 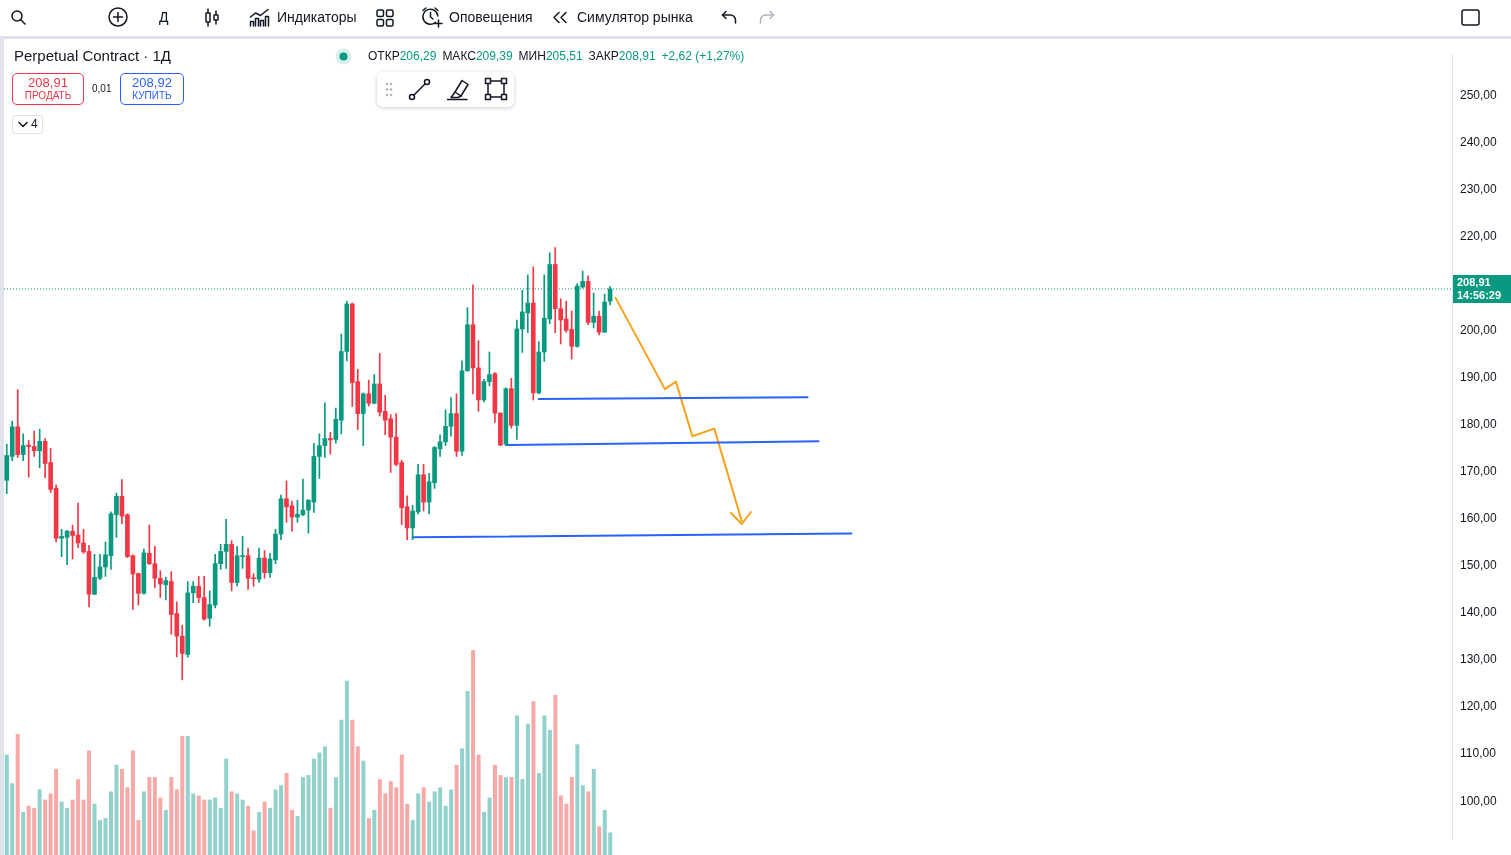 What do you see at coordinates (622, 56) in the screenshot?
I see `annotation: ЗАКР208,91` at bounding box center [622, 56].